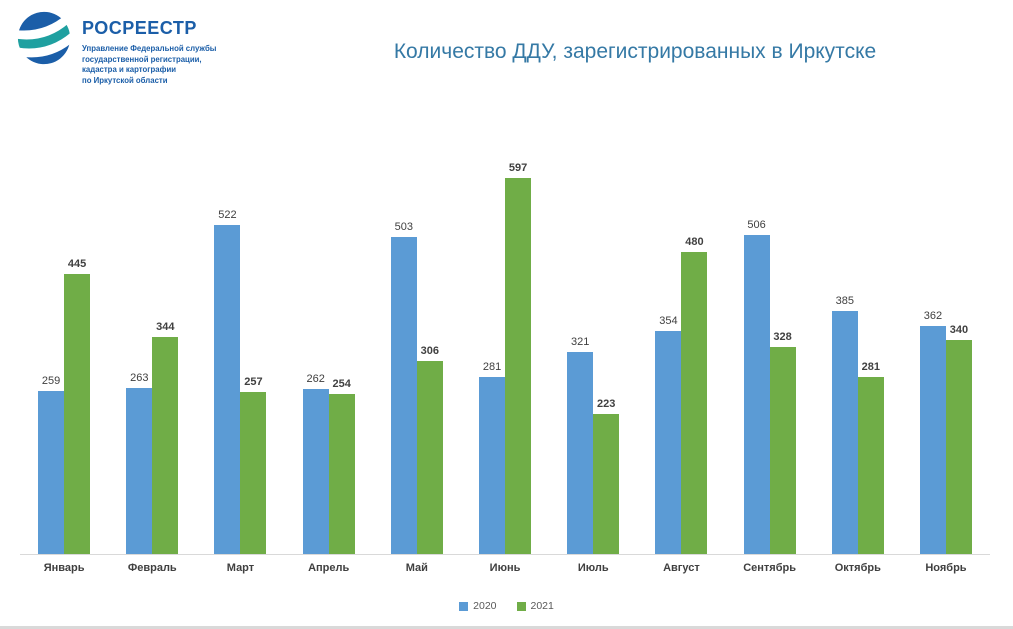 The width and height of the screenshot is (1013, 629). What do you see at coordinates (580, 344) in the screenshot?
I see `bar-unit-2020: 321` at bounding box center [580, 344].